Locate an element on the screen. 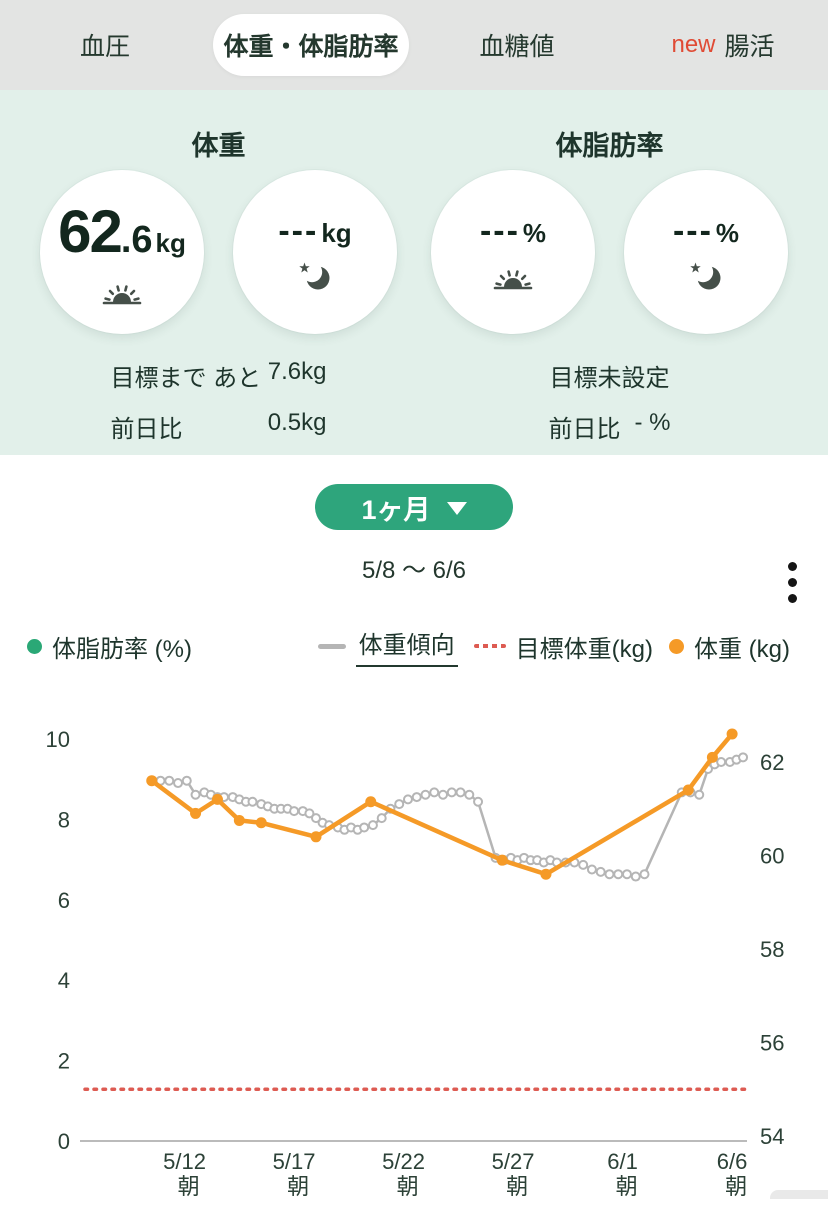  tab-weight-bodyfat: 体重・体脂肪率 is located at coordinates (311, 45).